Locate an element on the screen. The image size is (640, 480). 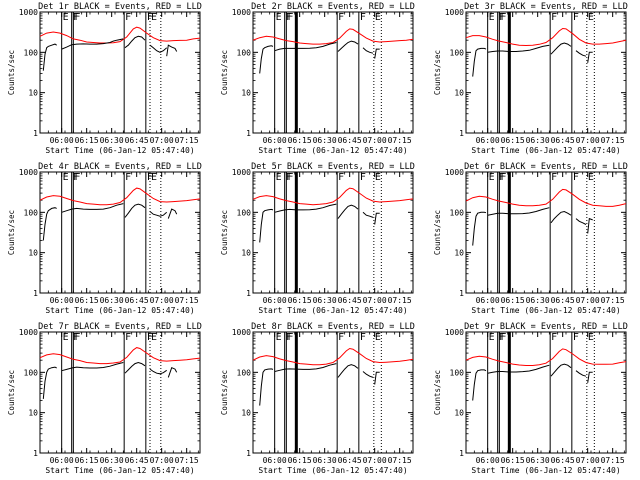
x-tick-label: 07:15 is located at coordinates (187, 300).